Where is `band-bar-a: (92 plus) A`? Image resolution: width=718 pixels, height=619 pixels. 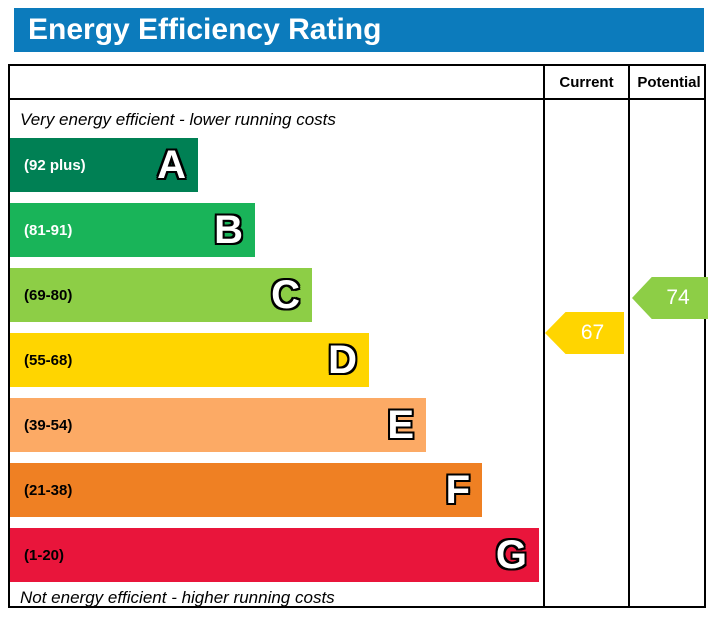 band-bar-a: (92 plus) A is located at coordinates (104, 165).